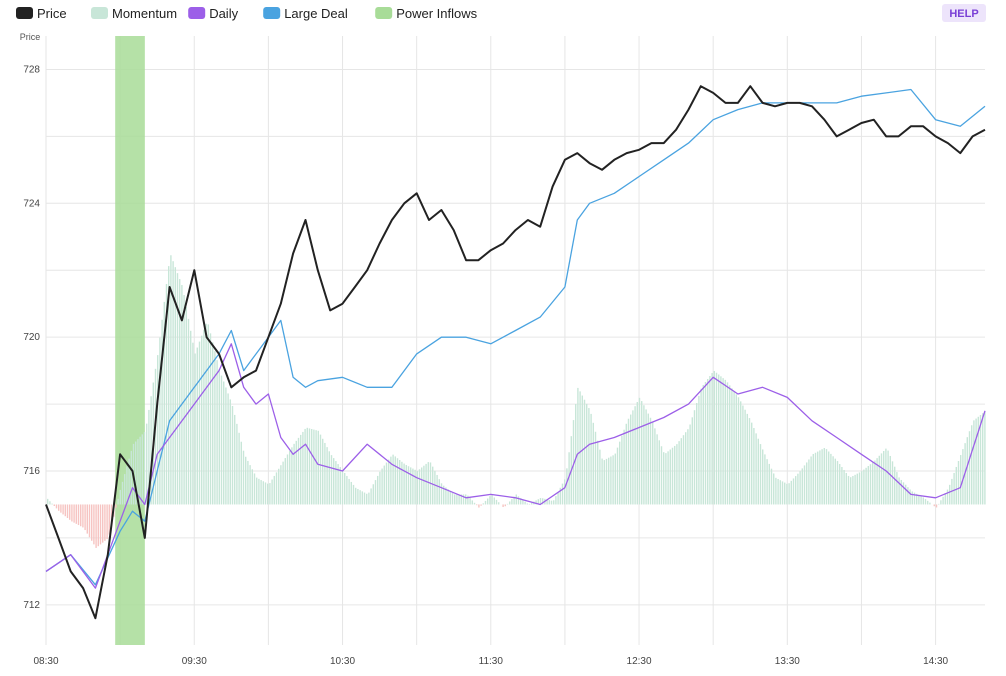 Image resolution: width=1006 pixels, height=676 pixels. I want to click on legend-swatch-daily, so click(197, 13).